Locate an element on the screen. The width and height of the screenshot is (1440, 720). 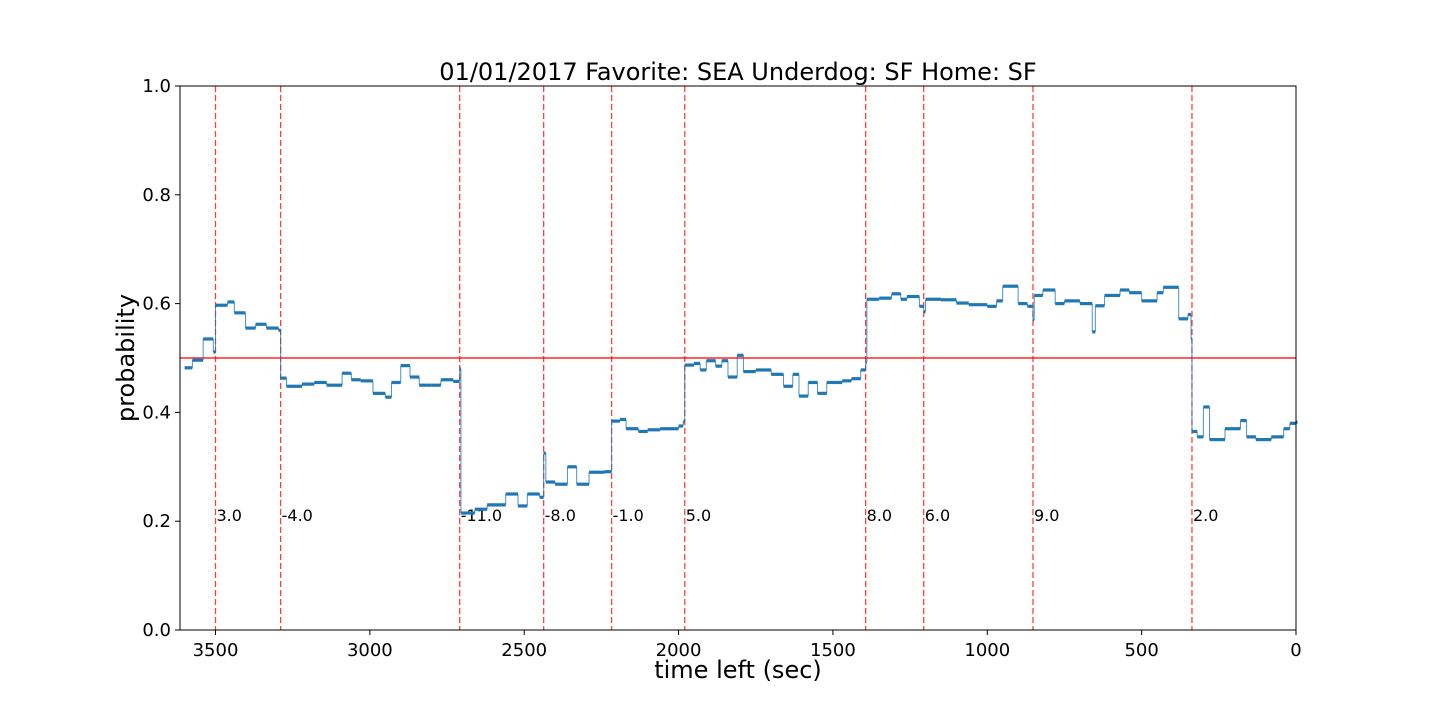
event-label: -11.0 is located at coordinates (481, 515).